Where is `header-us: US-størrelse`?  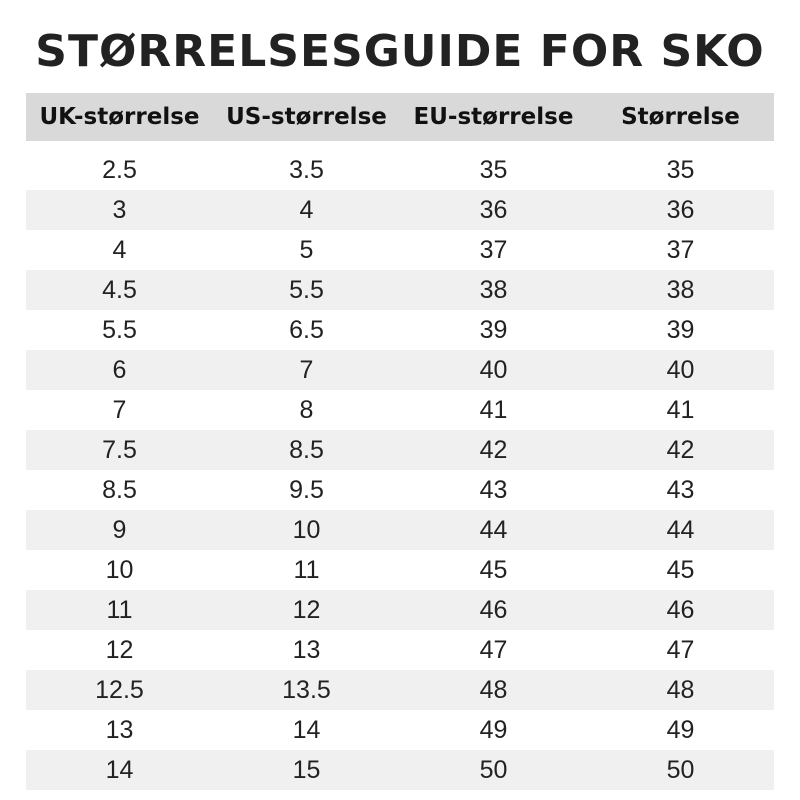 header-us: US-størrelse is located at coordinates (306, 117).